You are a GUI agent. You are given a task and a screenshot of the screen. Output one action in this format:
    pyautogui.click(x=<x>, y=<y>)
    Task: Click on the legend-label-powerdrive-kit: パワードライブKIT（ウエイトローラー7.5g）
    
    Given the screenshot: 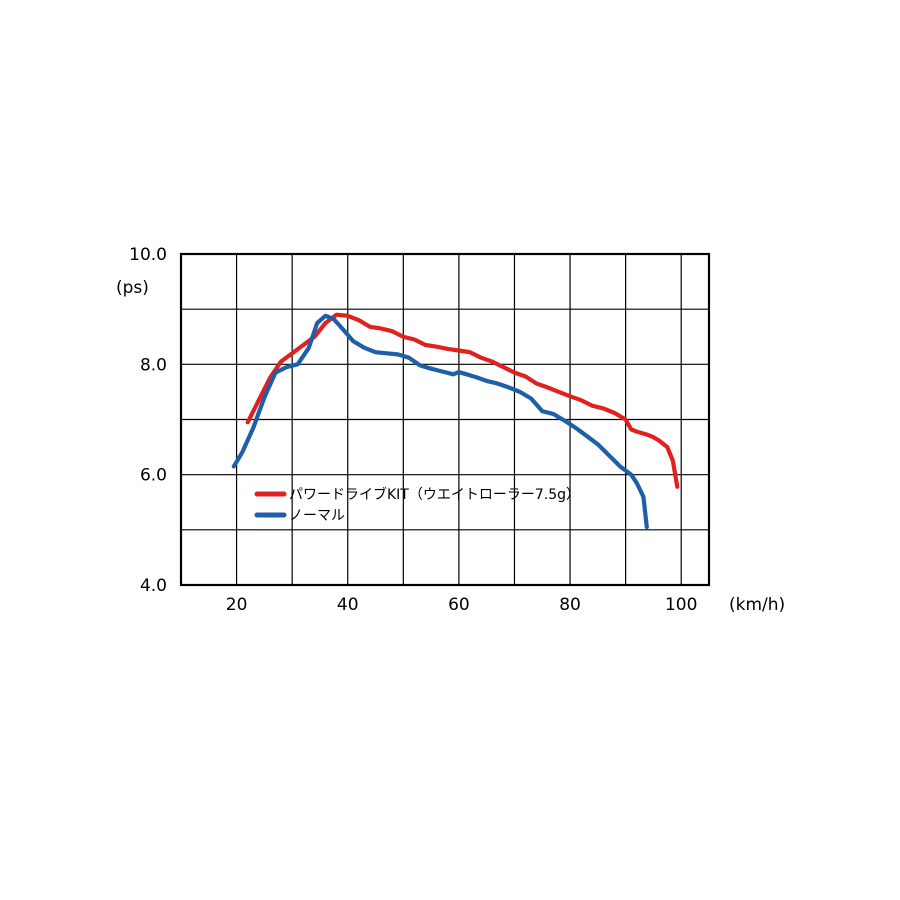 What is the action you would take?
    pyautogui.click(x=434, y=494)
    